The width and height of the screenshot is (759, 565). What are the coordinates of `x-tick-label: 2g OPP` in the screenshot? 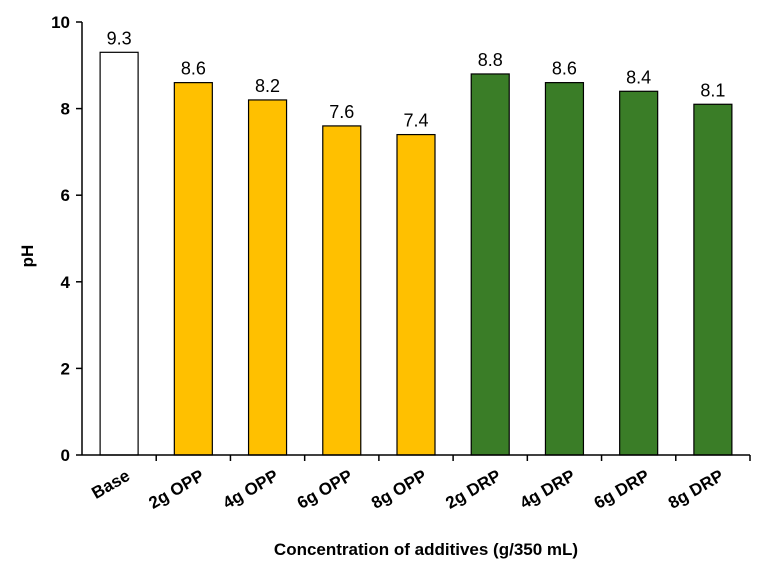 It's located at (176, 489).